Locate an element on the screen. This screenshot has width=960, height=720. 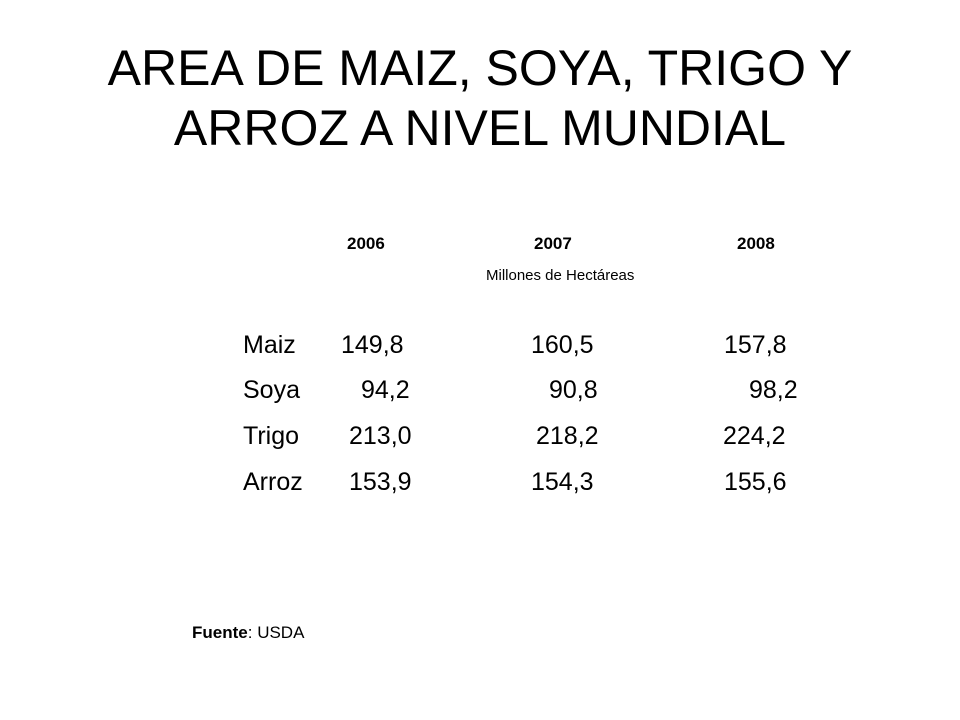
year-header-2008: 2008 is located at coordinates (756, 243).